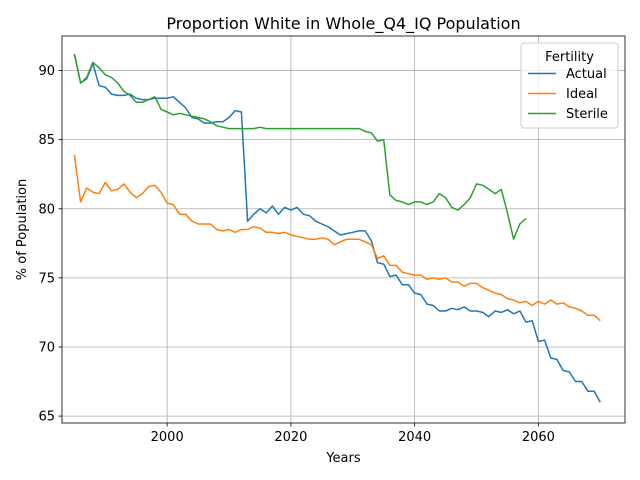 Image resolution: width=640 pixels, height=480 pixels. I want to click on legend-box, so click(569, 85).